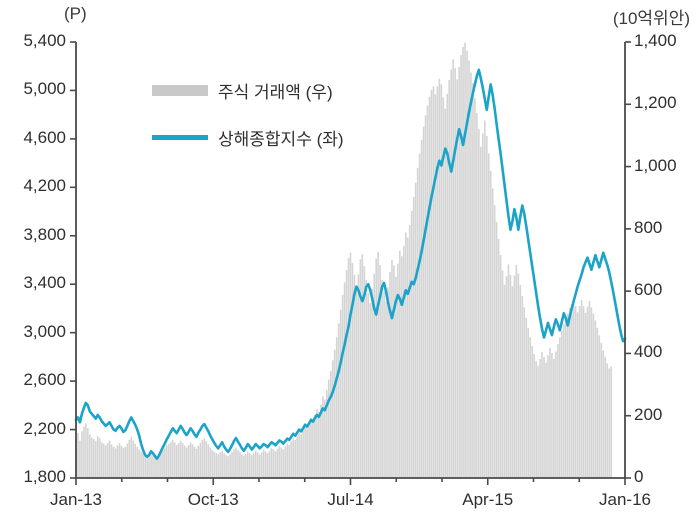 The image size is (700, 520). I want to click on legend-item: 주식 거래액 (우), so click(248, 90).